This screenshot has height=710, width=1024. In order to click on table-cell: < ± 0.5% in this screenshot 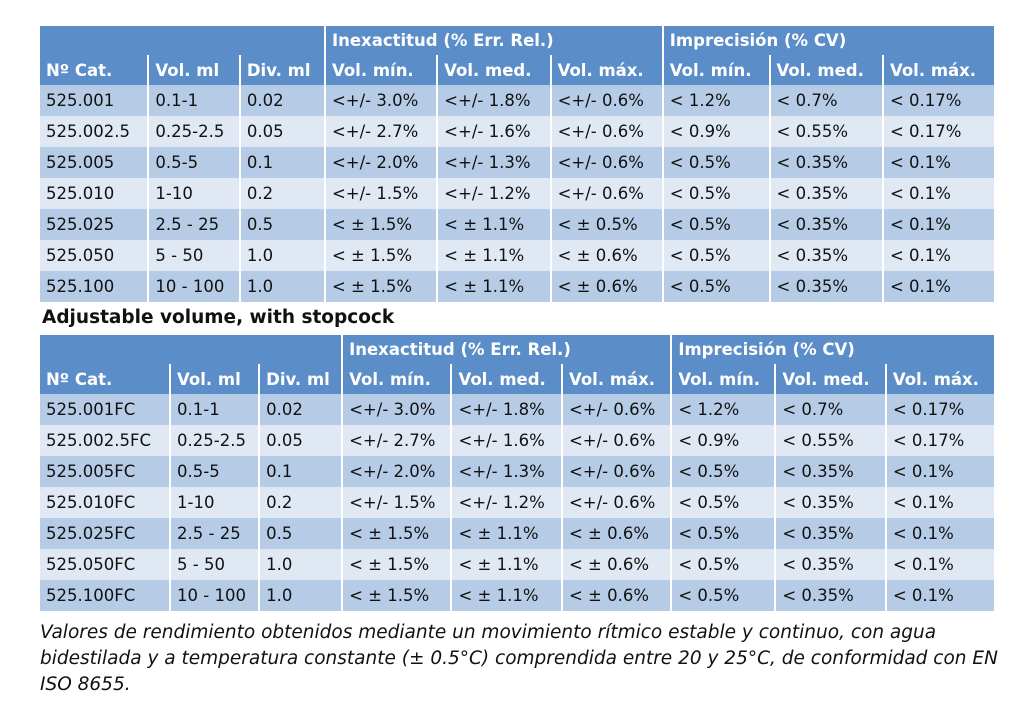, I will do `click(606, 224)`.